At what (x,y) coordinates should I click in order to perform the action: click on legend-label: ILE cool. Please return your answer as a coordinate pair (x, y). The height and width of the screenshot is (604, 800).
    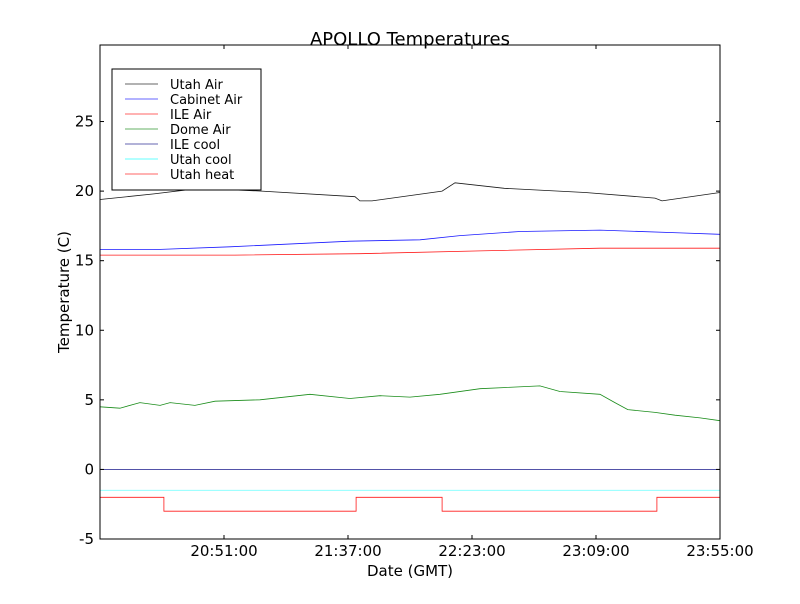
    Looking at the image, I should click on (195, 145).